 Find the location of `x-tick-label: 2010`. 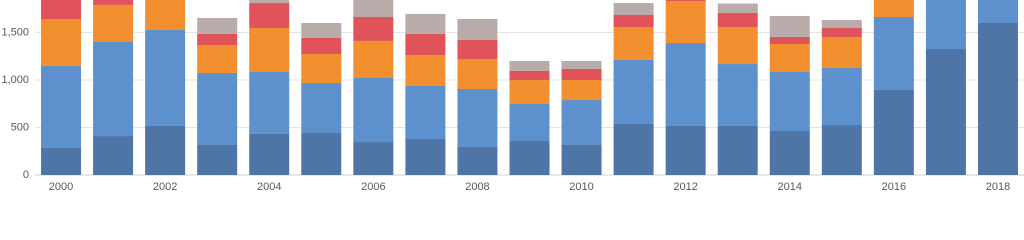

x-tick-label: 2010 is located at coordinates (581, 187).